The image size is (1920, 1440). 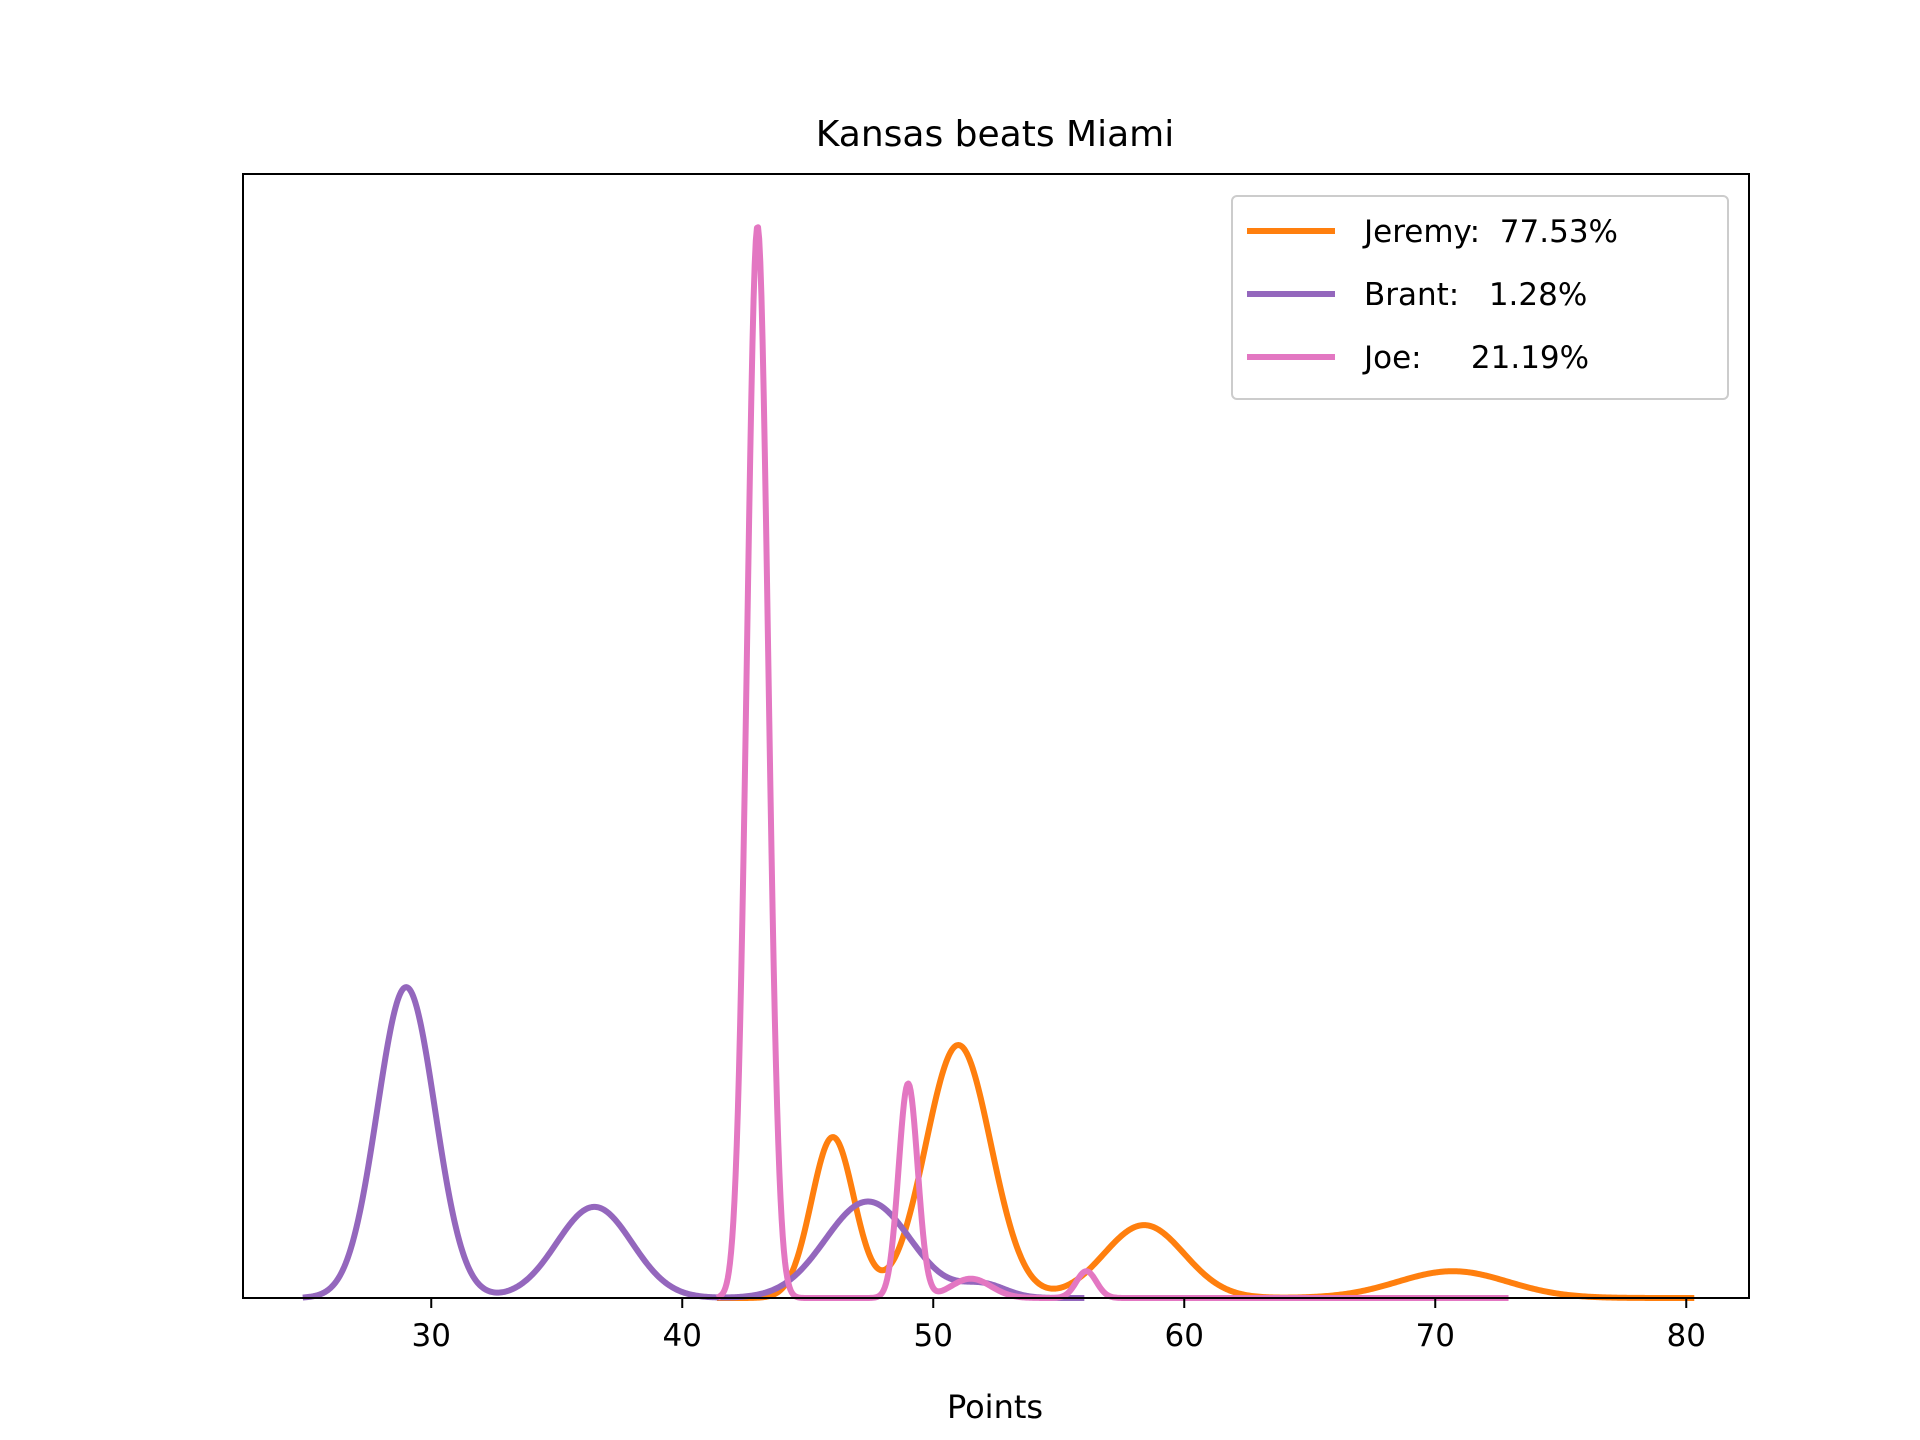 What do you see at coordinates (1475, 358) in the screenshot?
I see `legend-label-joe: Joe: 21.19%` at bounding box center [1475, 358].